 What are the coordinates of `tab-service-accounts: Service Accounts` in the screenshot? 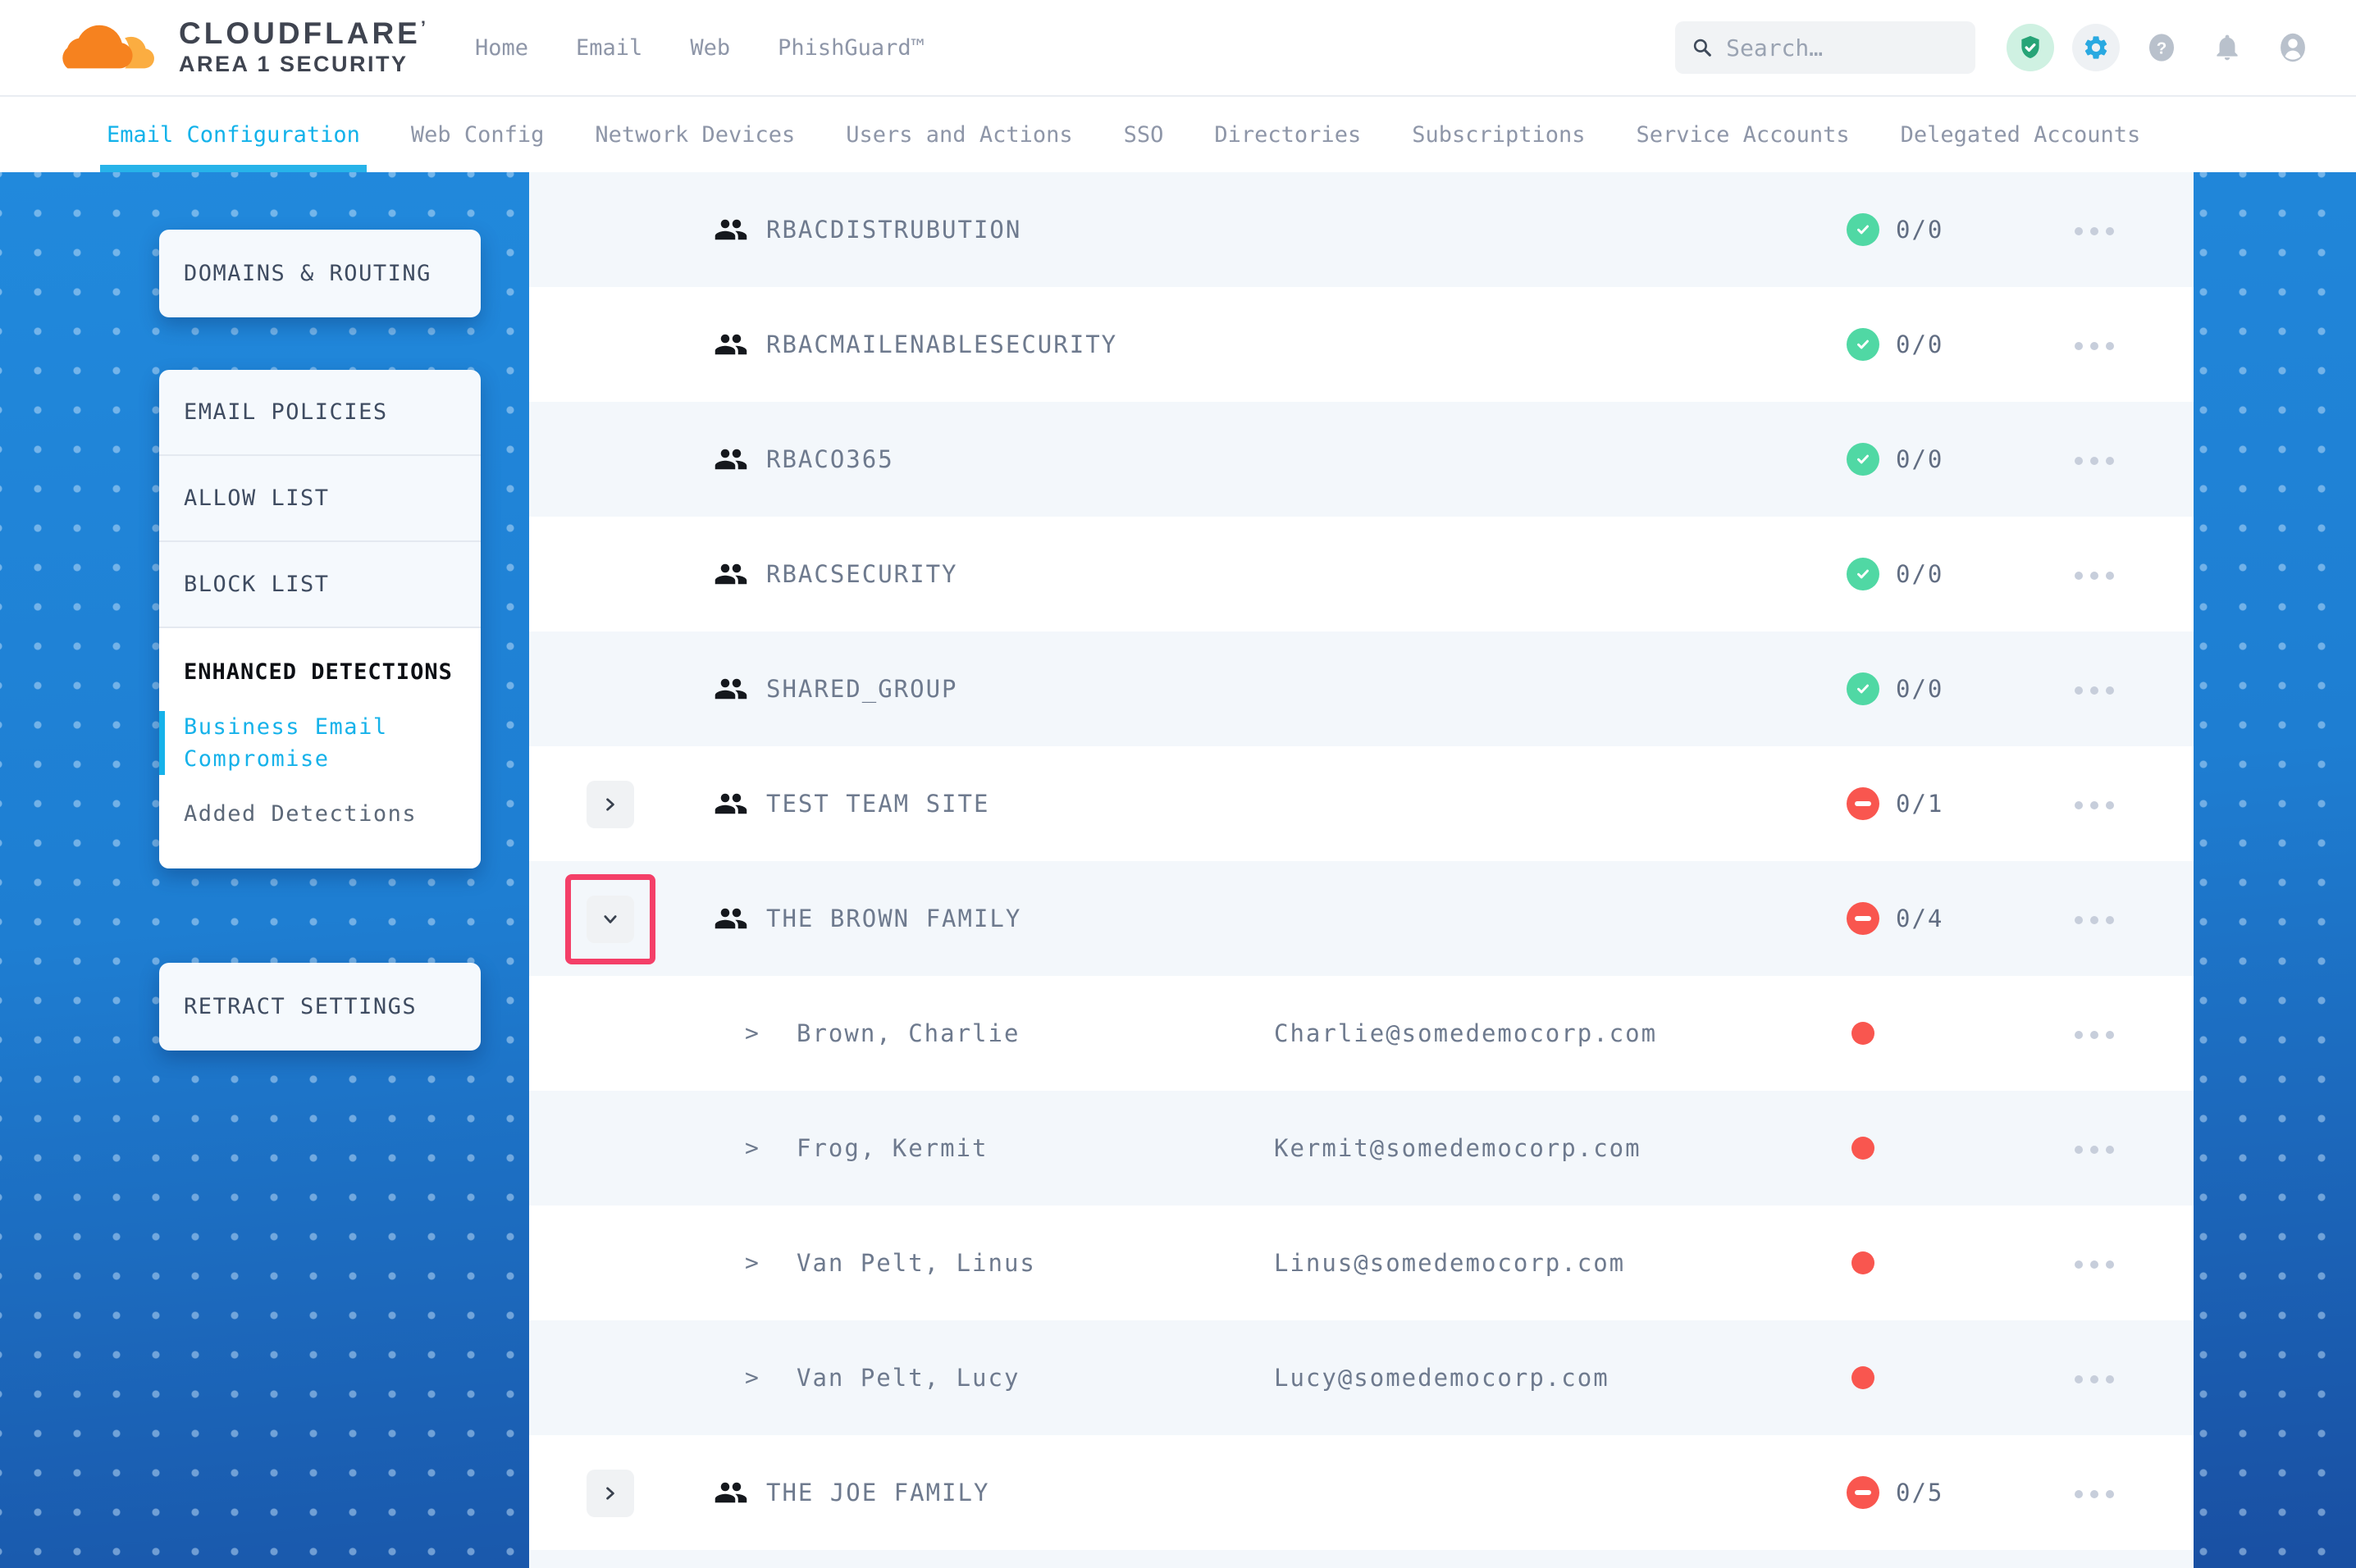 It's located at (1743, 134).